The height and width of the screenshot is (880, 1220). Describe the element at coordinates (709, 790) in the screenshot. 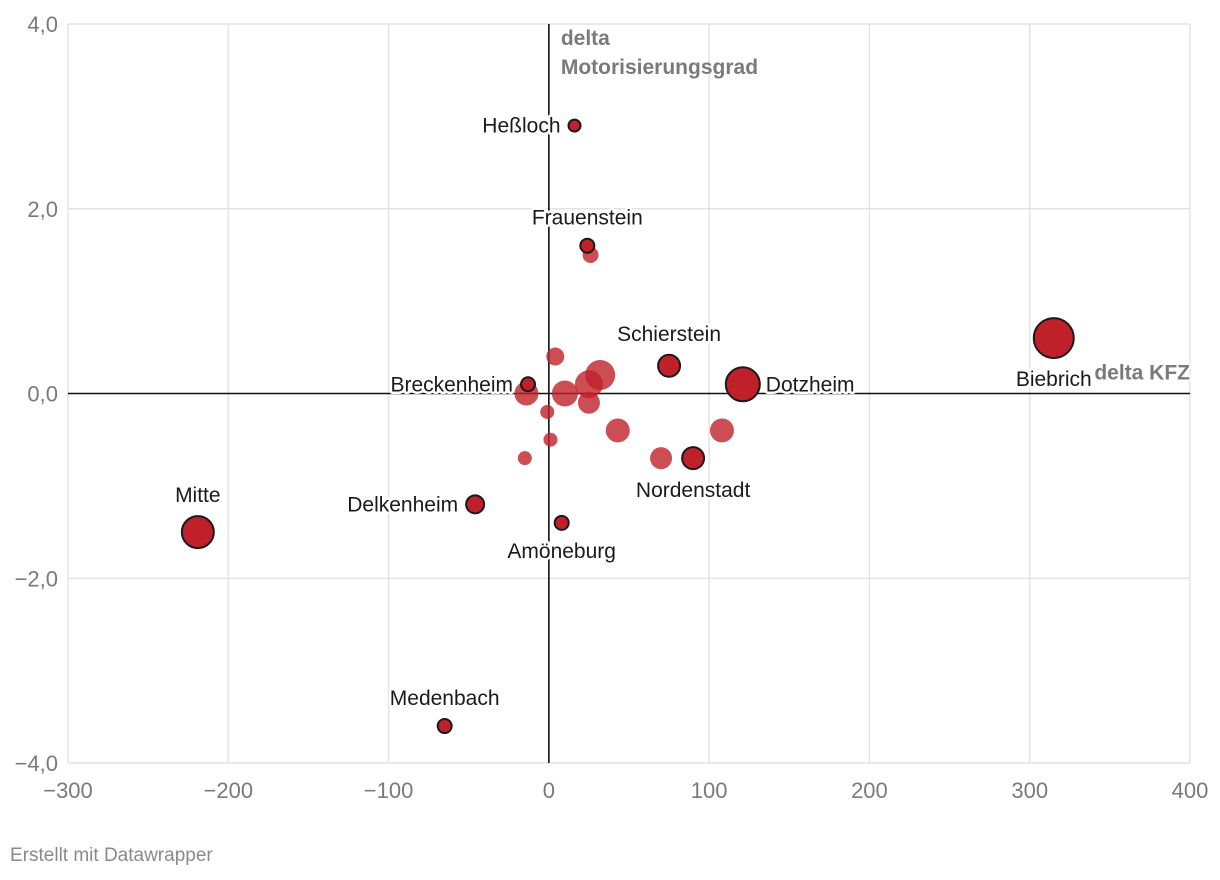

I see `x-tick-label: 100` at that location.